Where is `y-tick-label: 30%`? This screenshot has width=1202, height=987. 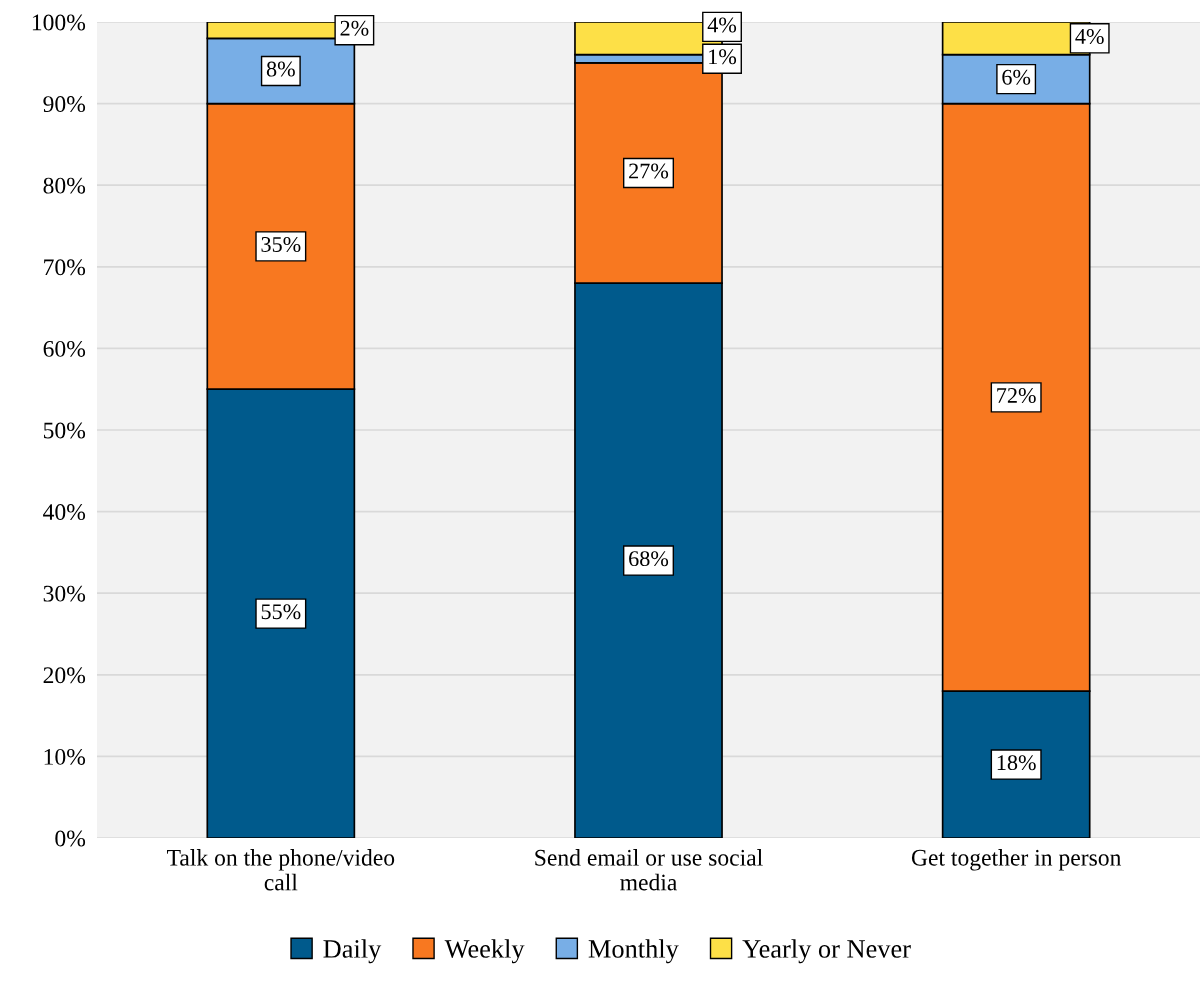
y-tick-label: 30% is located at coordinates (64, 593).